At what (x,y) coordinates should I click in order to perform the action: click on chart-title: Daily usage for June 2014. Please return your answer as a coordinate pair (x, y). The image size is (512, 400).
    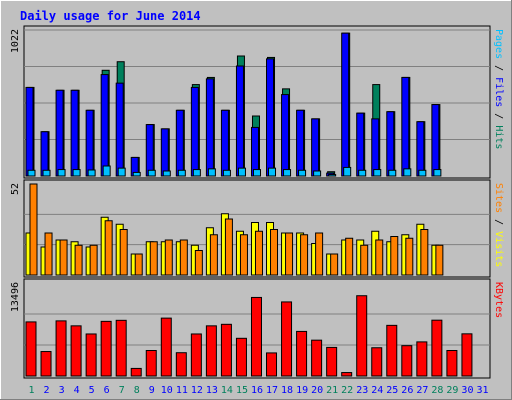
    Looking at the image, I should click on (110, 16).